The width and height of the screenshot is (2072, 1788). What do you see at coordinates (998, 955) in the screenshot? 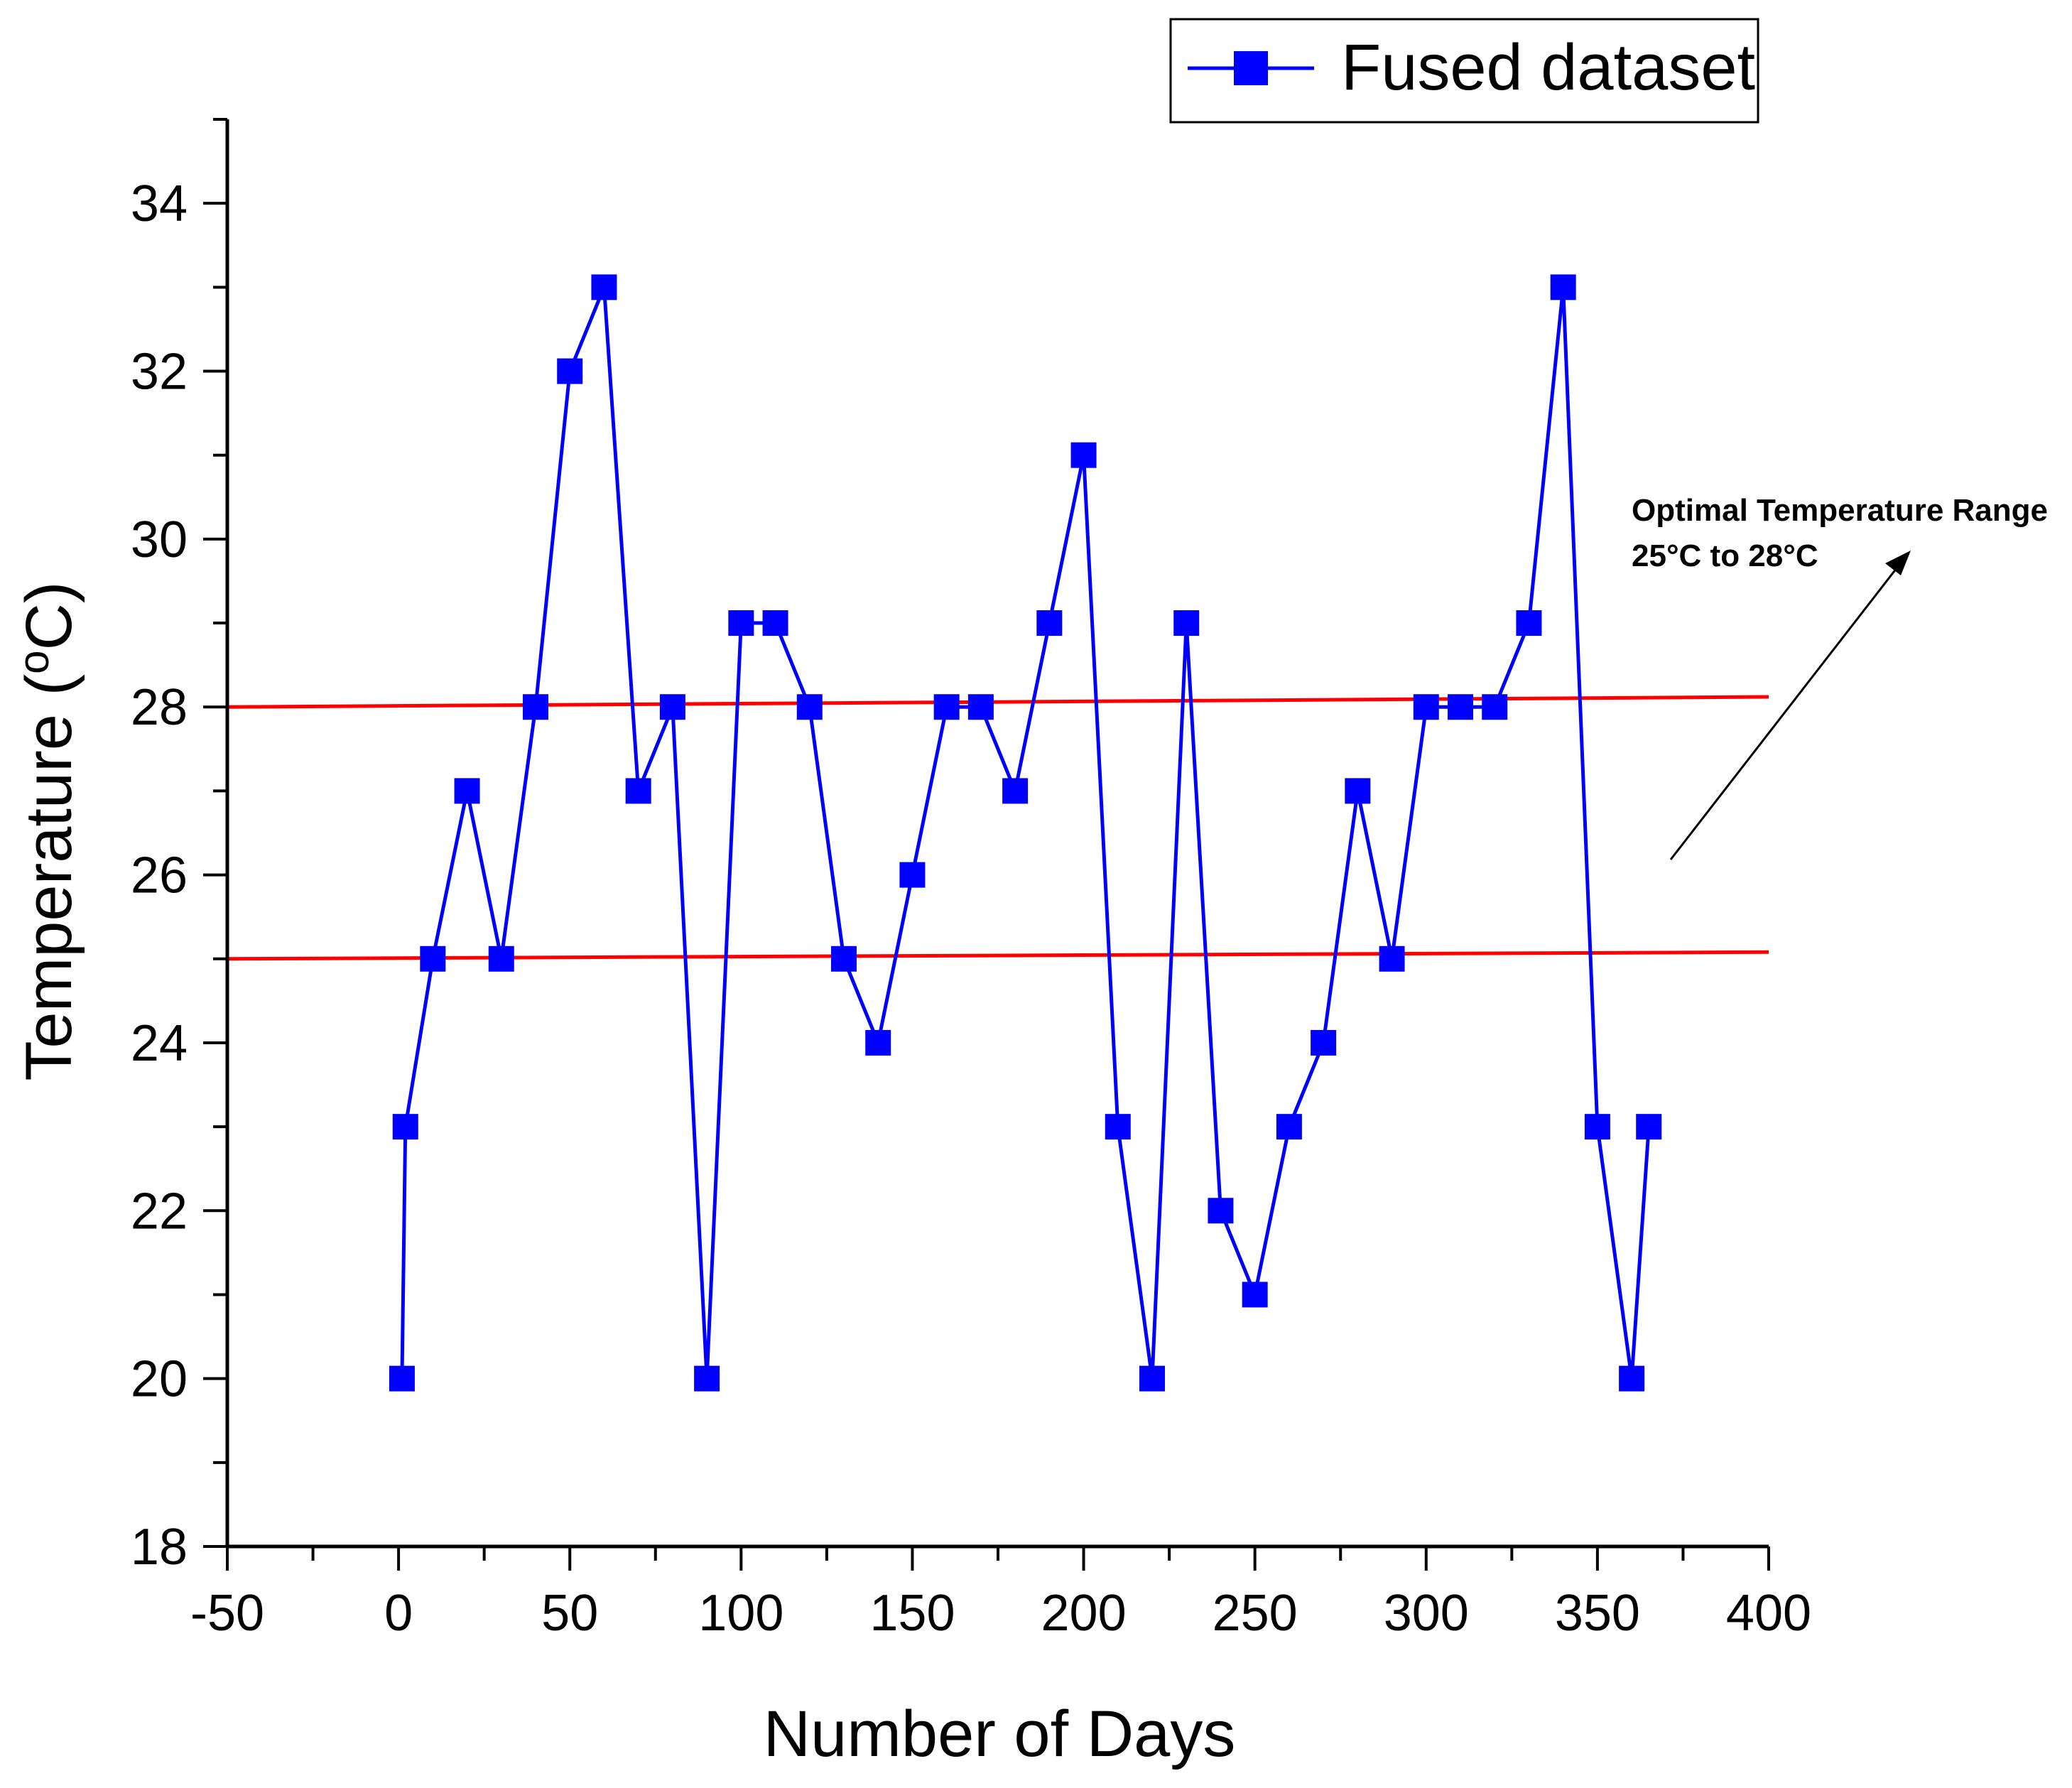
I see `optimal-range-line-lower` at bounding box center [998, 955].